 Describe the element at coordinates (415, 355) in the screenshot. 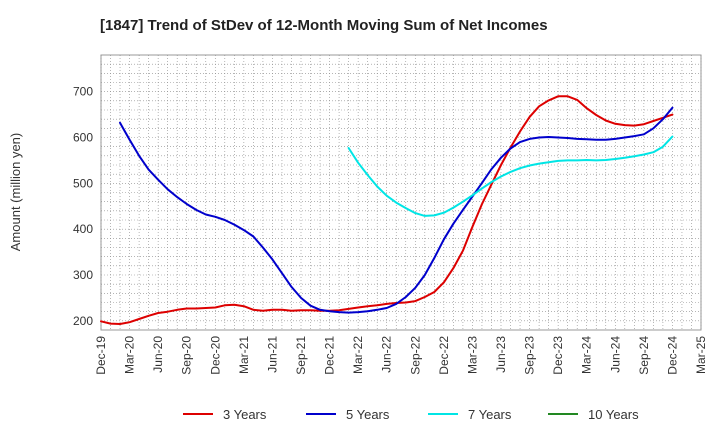

I see `x-tick-label: Sep-22` at that location.